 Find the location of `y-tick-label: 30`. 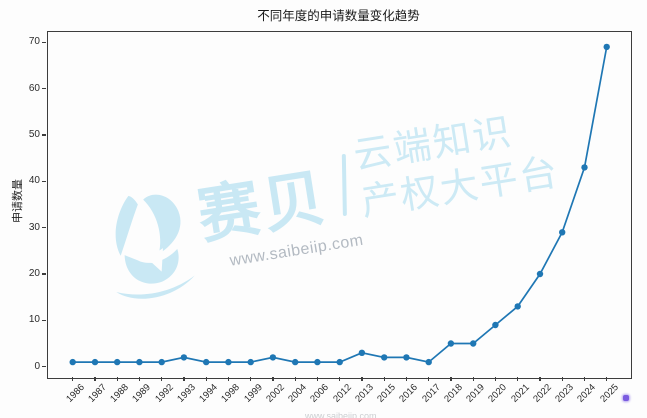

y-tick-label: 30 is located at coordinates (34, 227).